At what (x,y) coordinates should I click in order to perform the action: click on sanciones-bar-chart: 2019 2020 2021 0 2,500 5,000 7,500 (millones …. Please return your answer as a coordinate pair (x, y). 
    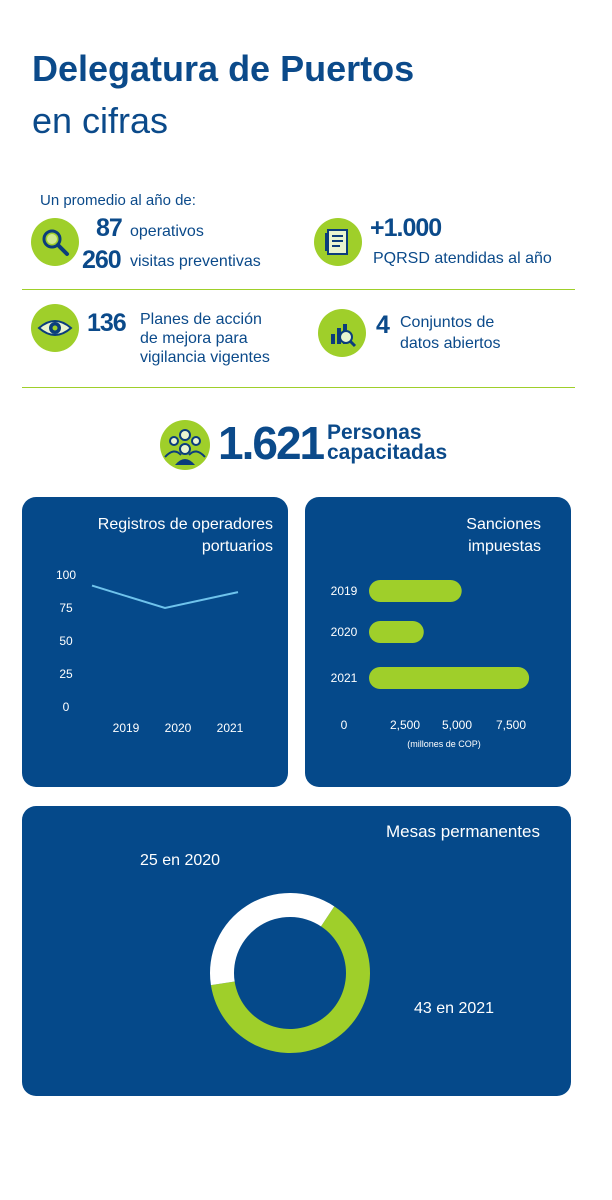
    Looking at the image, I should click on (430, 664).